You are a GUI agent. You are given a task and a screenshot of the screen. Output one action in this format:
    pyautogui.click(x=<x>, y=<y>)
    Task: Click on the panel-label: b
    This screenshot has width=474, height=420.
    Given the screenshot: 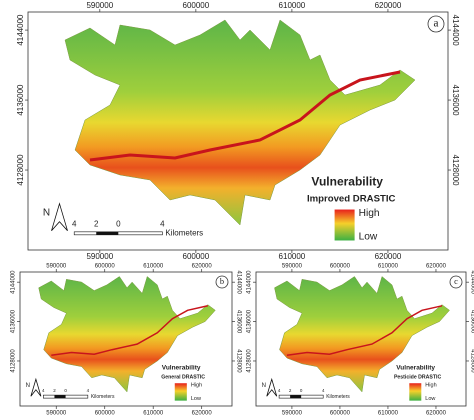 What is the action you would take?
    pyautogui.click(x=222, y=281)
    